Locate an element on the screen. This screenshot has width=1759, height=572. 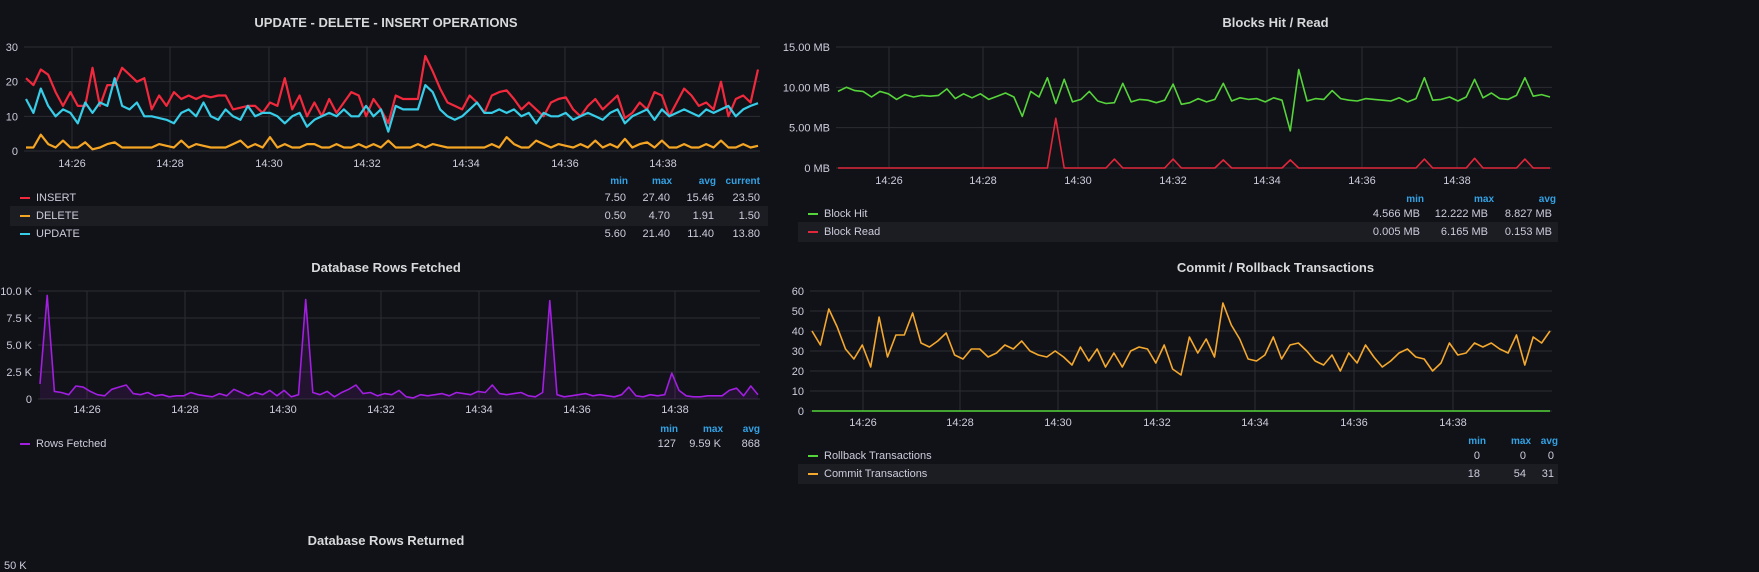
legend-value: 9.59 K is located at coordinates (705, 444).